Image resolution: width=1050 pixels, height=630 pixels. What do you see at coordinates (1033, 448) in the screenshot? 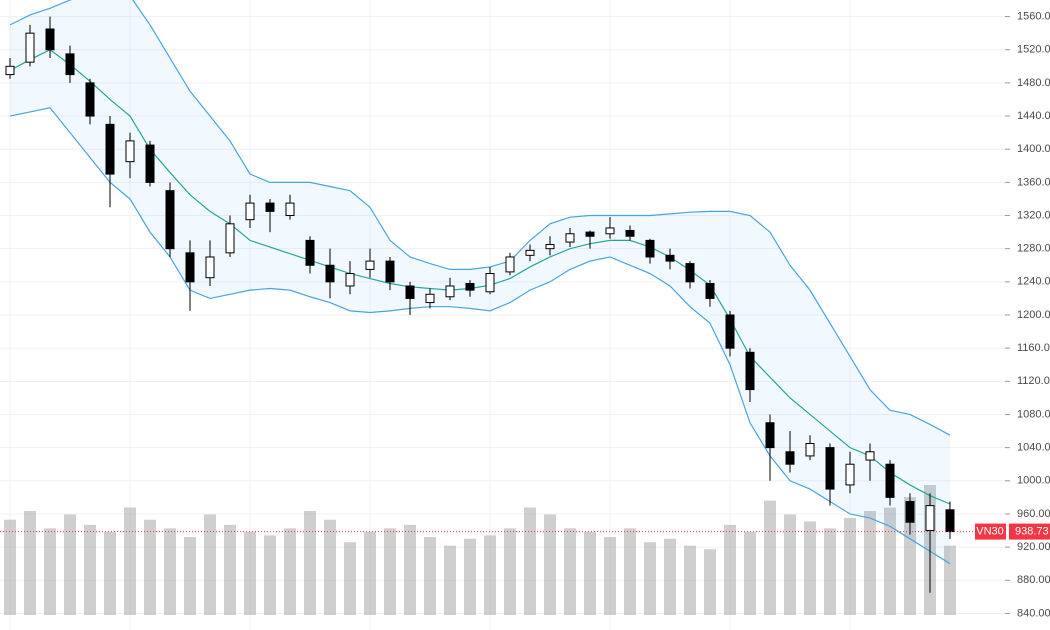
I see `y-tick-label: 1040.00` at bounding box center [1033, 448].